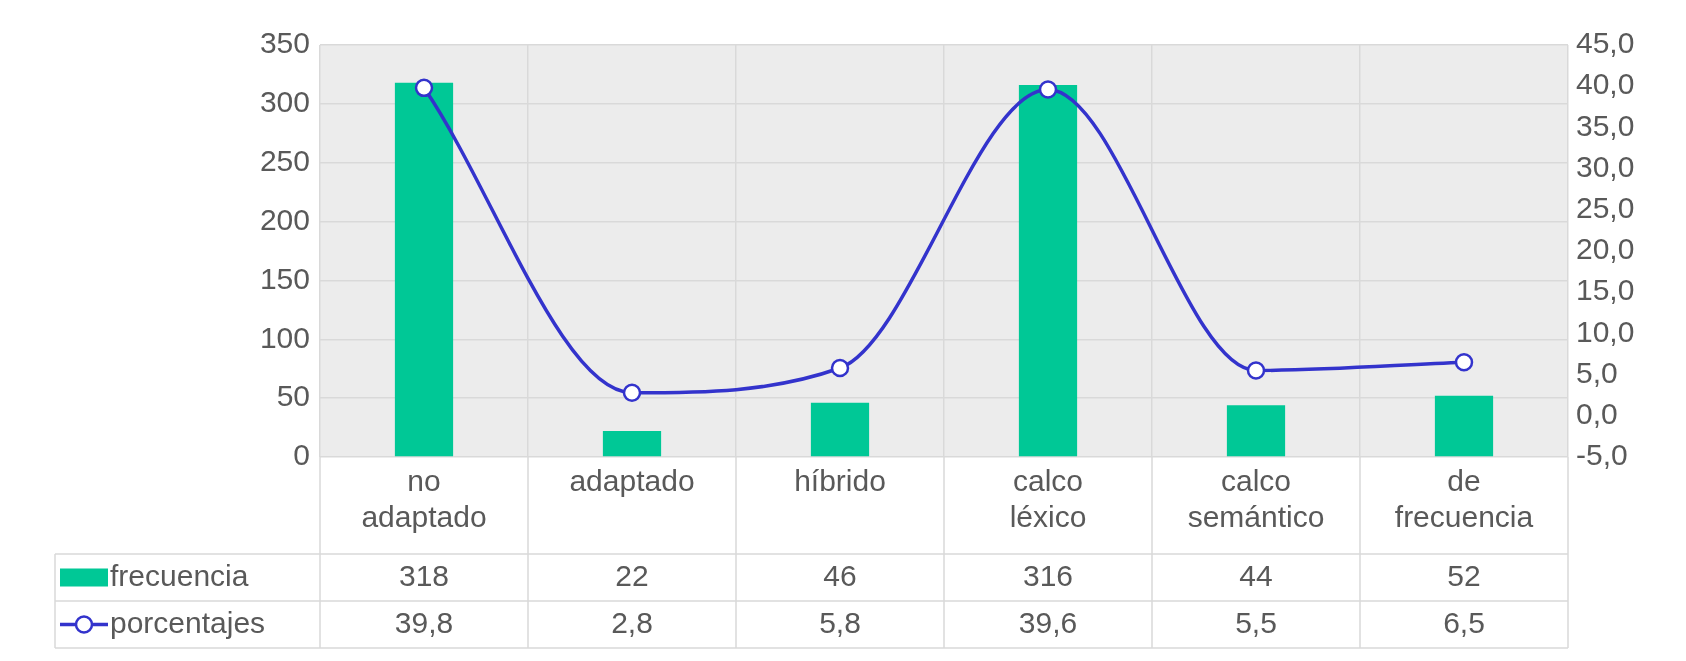 This screenshot has width=1686, height=661. I want to click on data-label: 44, so click(1256, 575).